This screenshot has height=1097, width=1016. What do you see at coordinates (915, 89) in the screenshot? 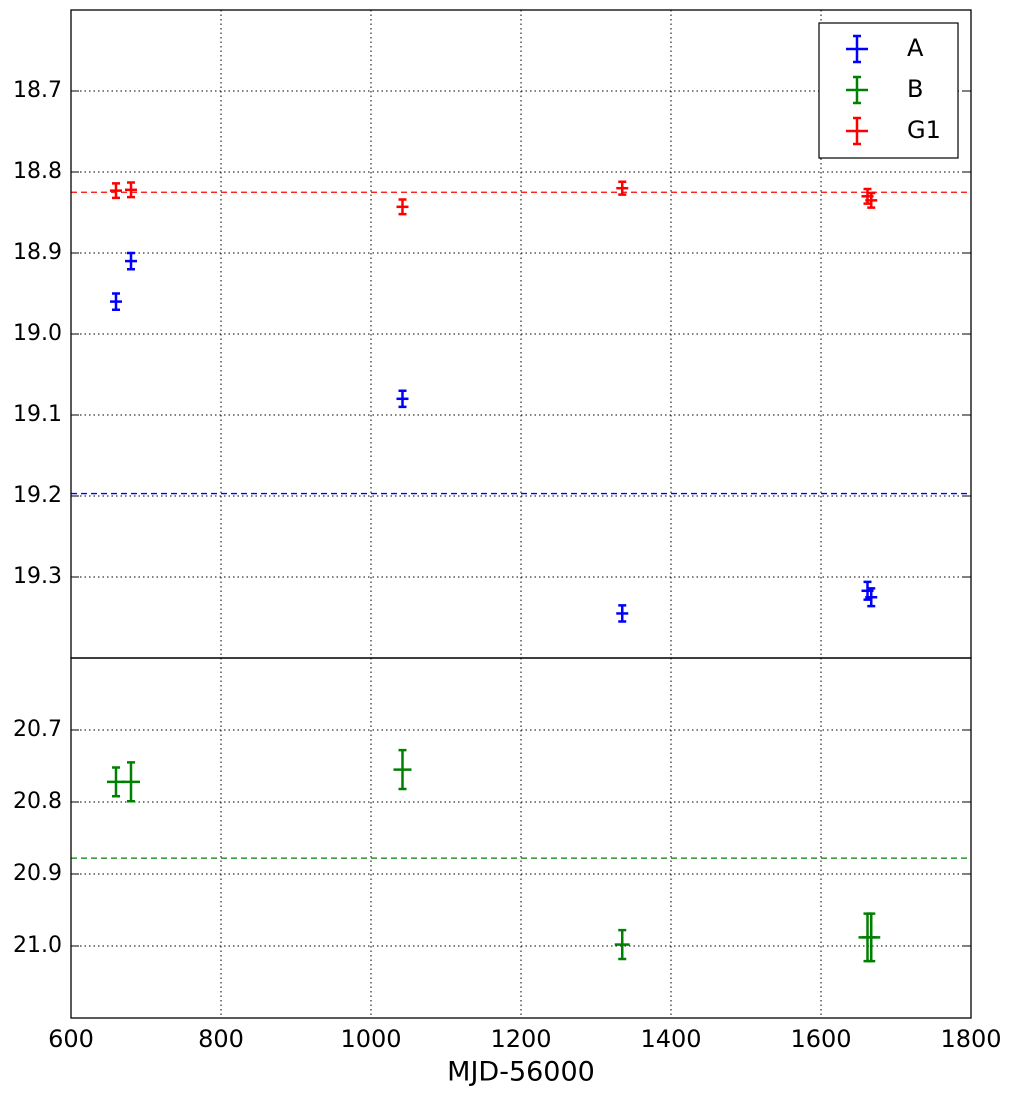
I see `legend-label: B` at bounding box center [915, 89].